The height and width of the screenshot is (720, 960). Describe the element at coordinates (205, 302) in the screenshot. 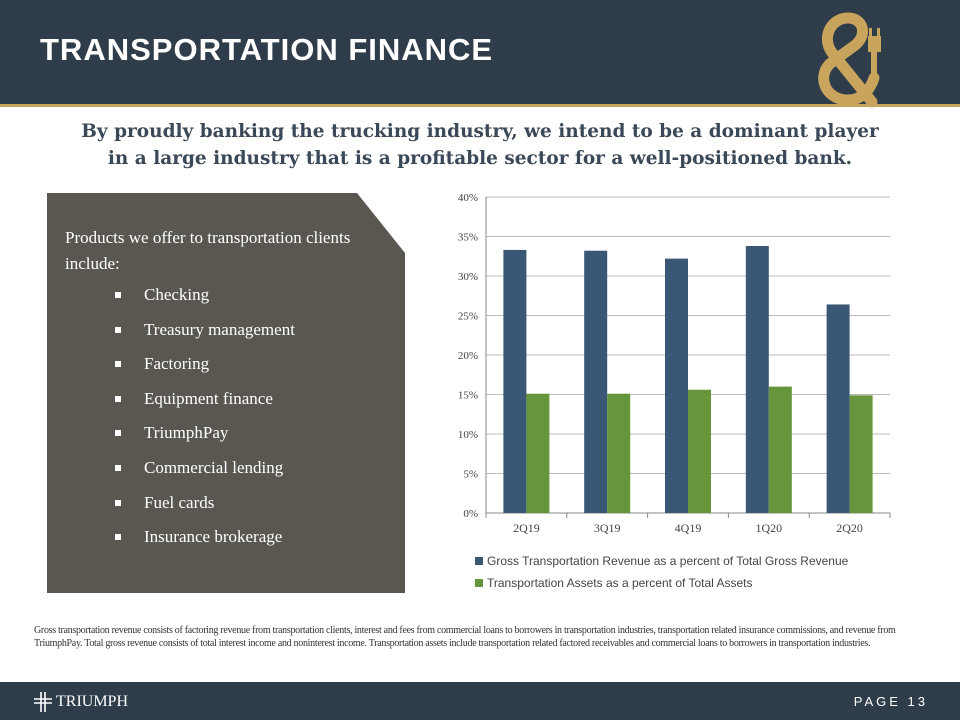

I see `product-item: Checking` at that location.